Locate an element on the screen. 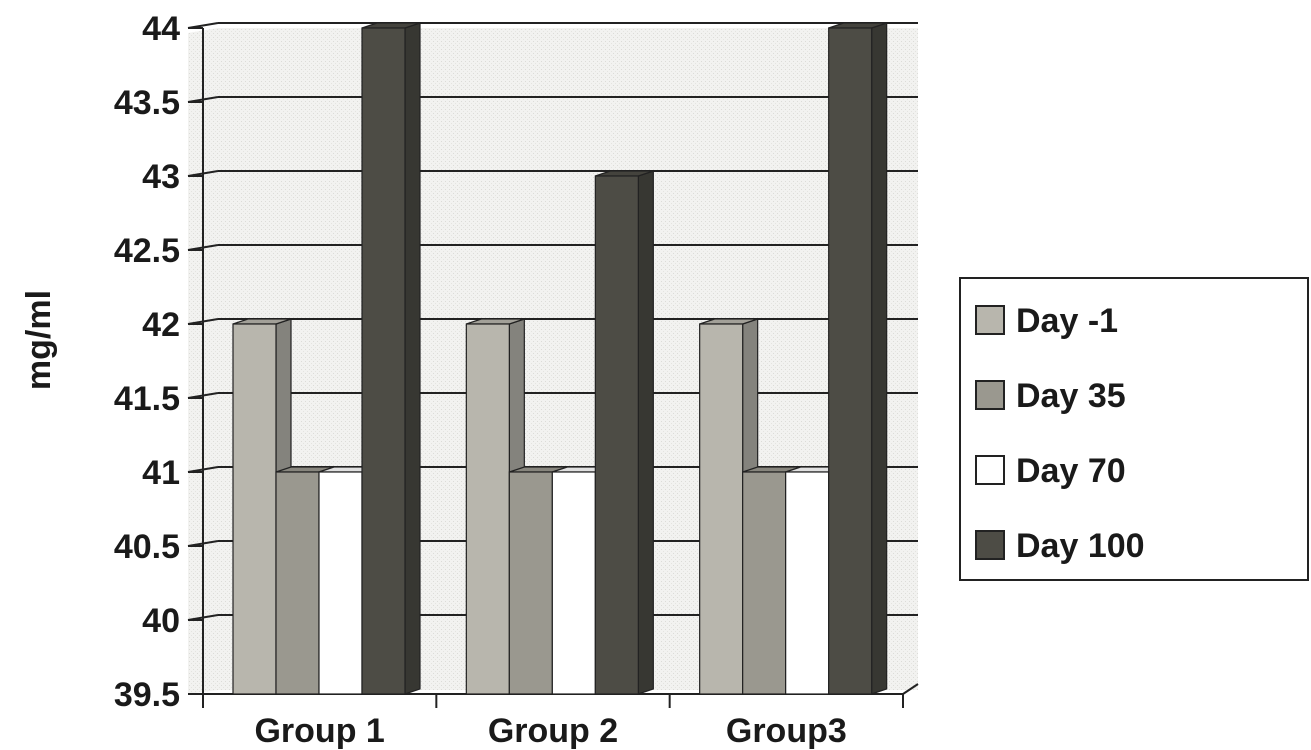  legend-item: Day 70 is located at coordinates (1050, 471).